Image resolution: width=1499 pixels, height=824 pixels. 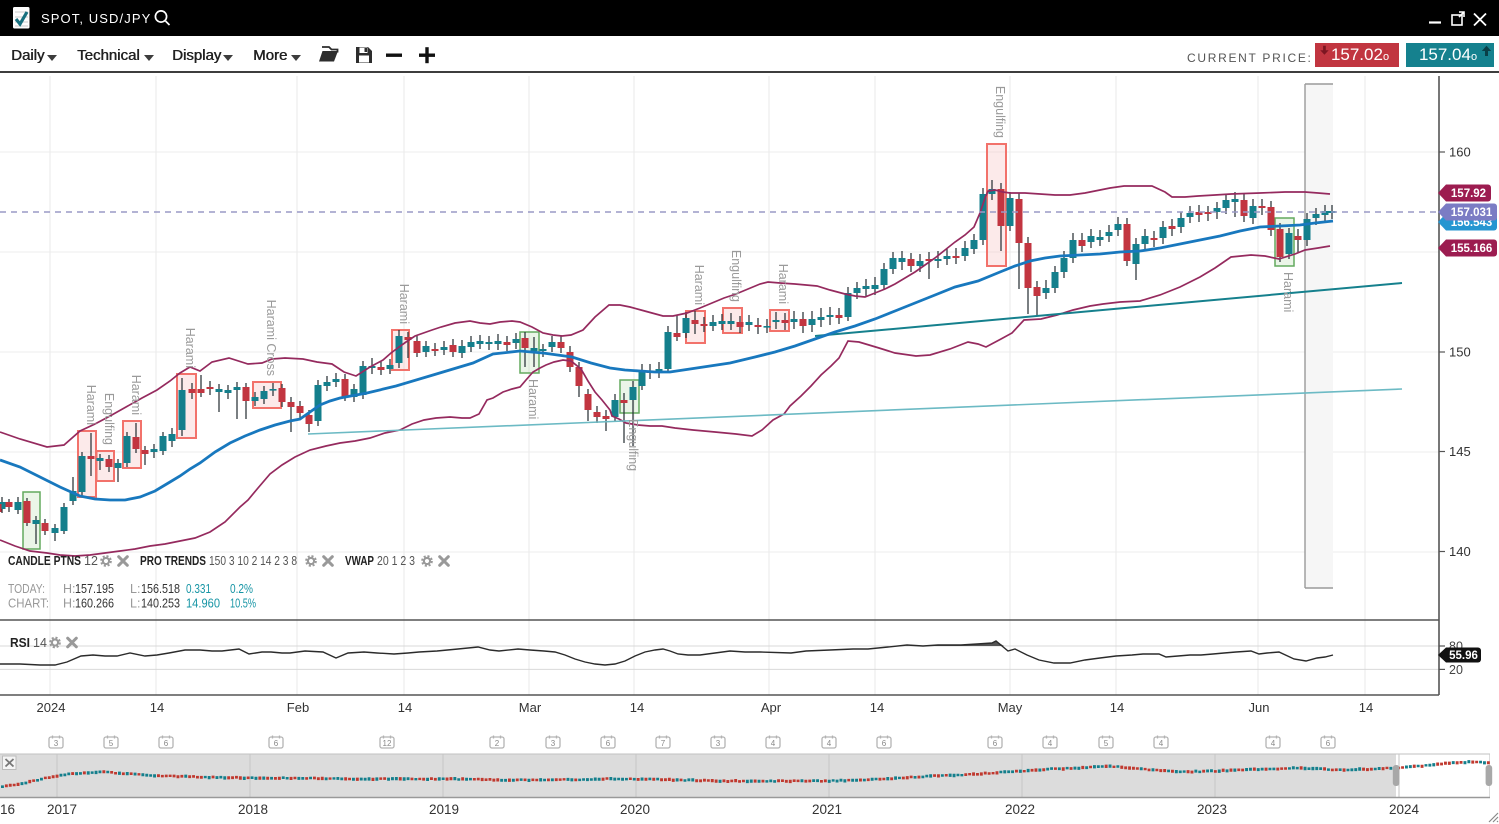 What do you see at coordinates (1468, 194) in the screenshot?
I see `svg-text: 157.92` at bounding box center [1468, 194].